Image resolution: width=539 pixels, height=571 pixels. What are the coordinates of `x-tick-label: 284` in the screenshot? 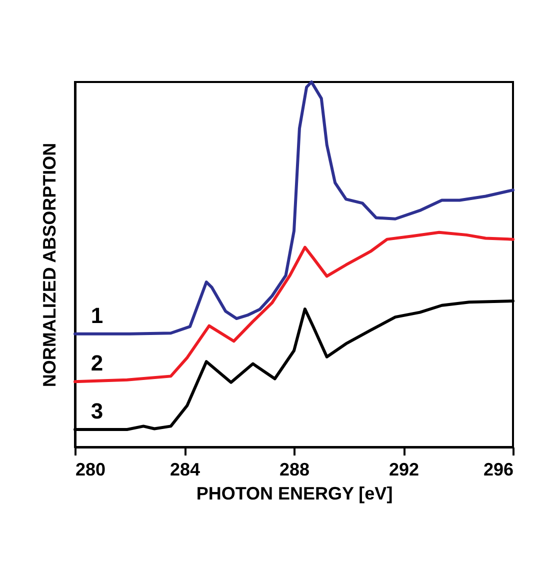 It's located at (185, 470).